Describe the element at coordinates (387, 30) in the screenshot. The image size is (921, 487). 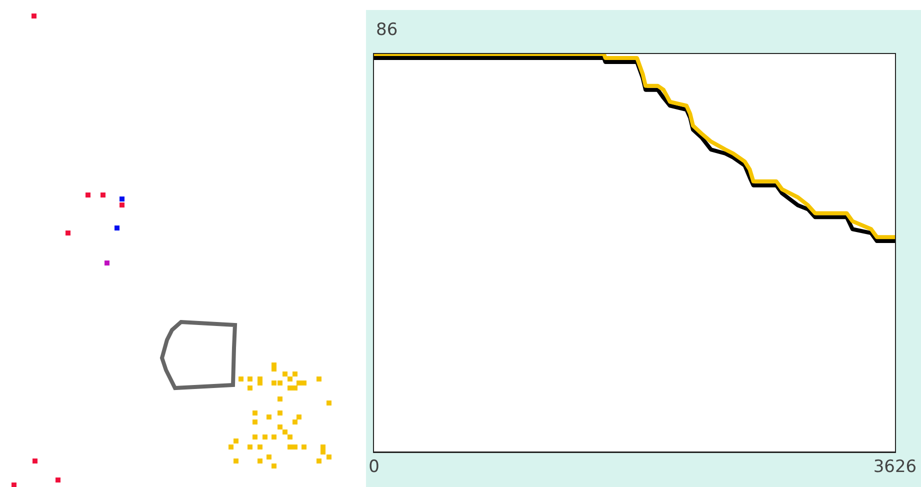
I see `text: 86` at that location.